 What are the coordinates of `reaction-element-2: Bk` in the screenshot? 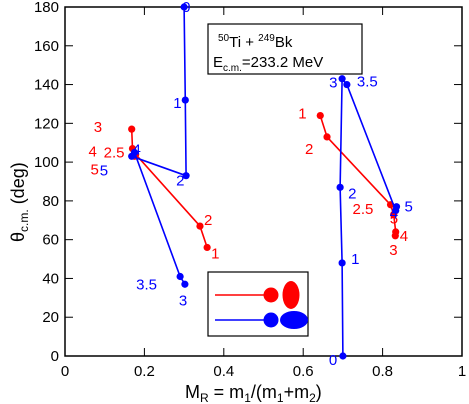 It's located at (284, 42).